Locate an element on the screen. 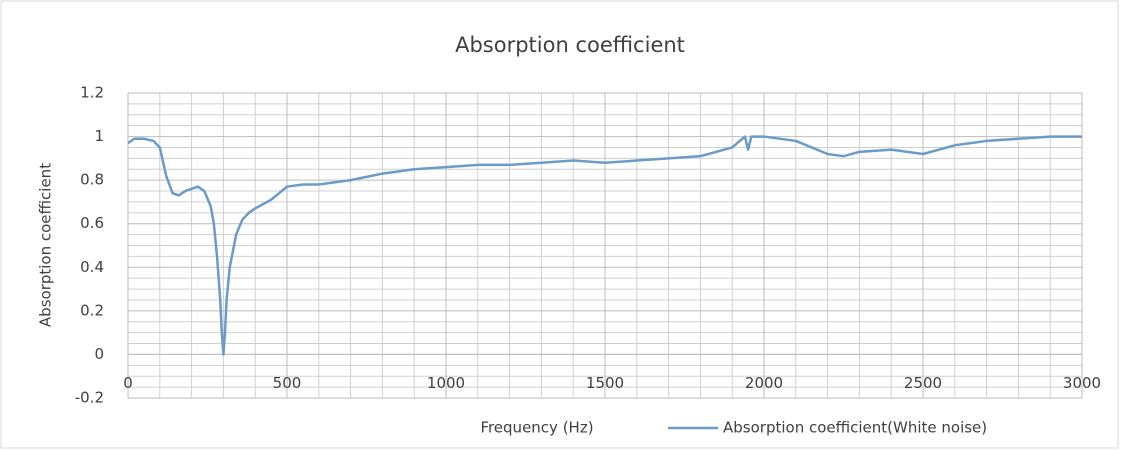 This screenshot has height=450, width=1130. y-tick-label: 0.4 is located at coordinates (92, 267).